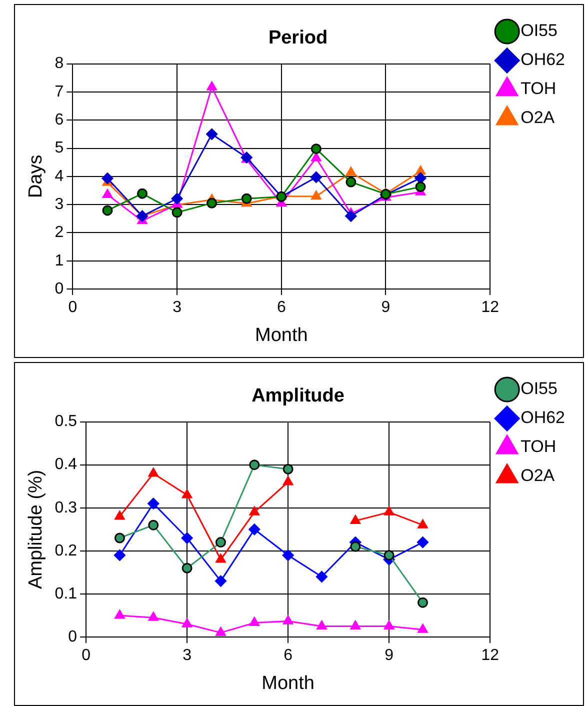 This screenshot has height=706, width=586. I want to click on y-tick-label: 6, so click(59, 120).